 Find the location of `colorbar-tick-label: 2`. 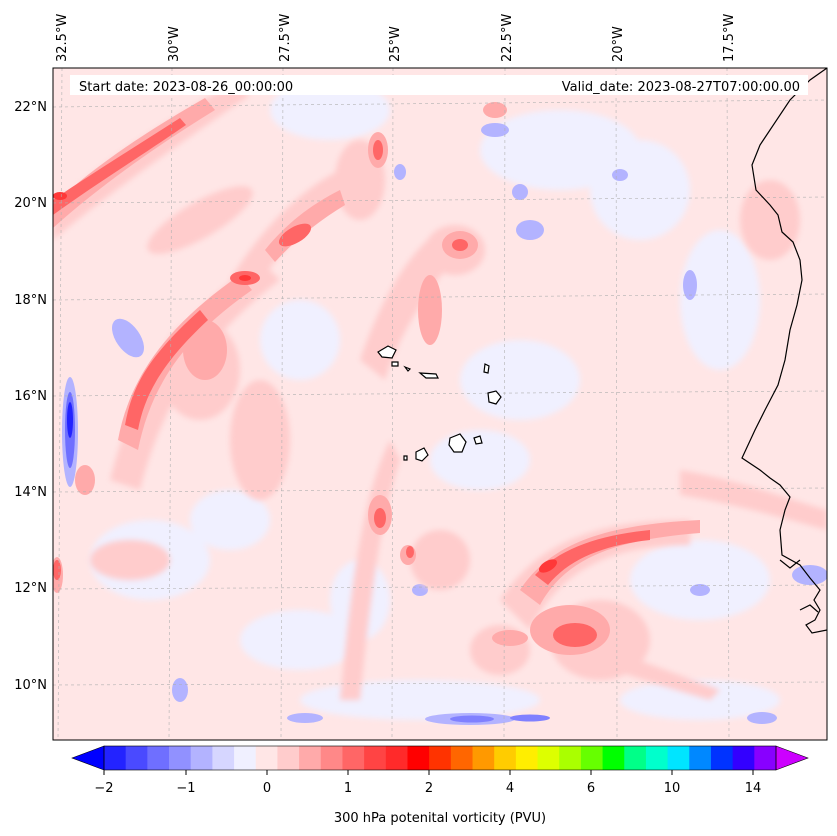

colorbar-tick-label: 2 is located at coordinates (429, 788).